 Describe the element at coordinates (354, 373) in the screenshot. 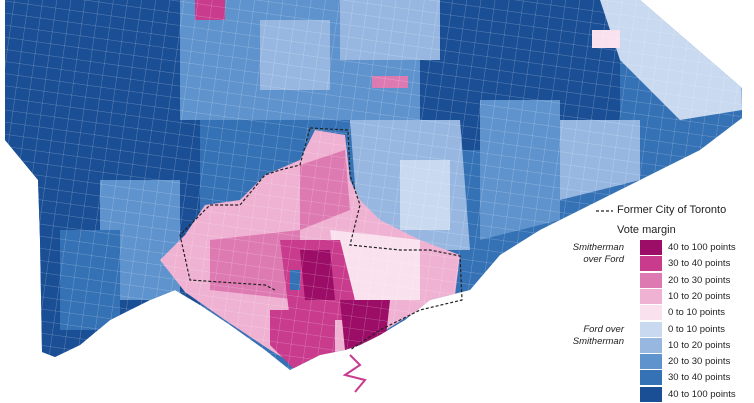

I see `islands` at that location.